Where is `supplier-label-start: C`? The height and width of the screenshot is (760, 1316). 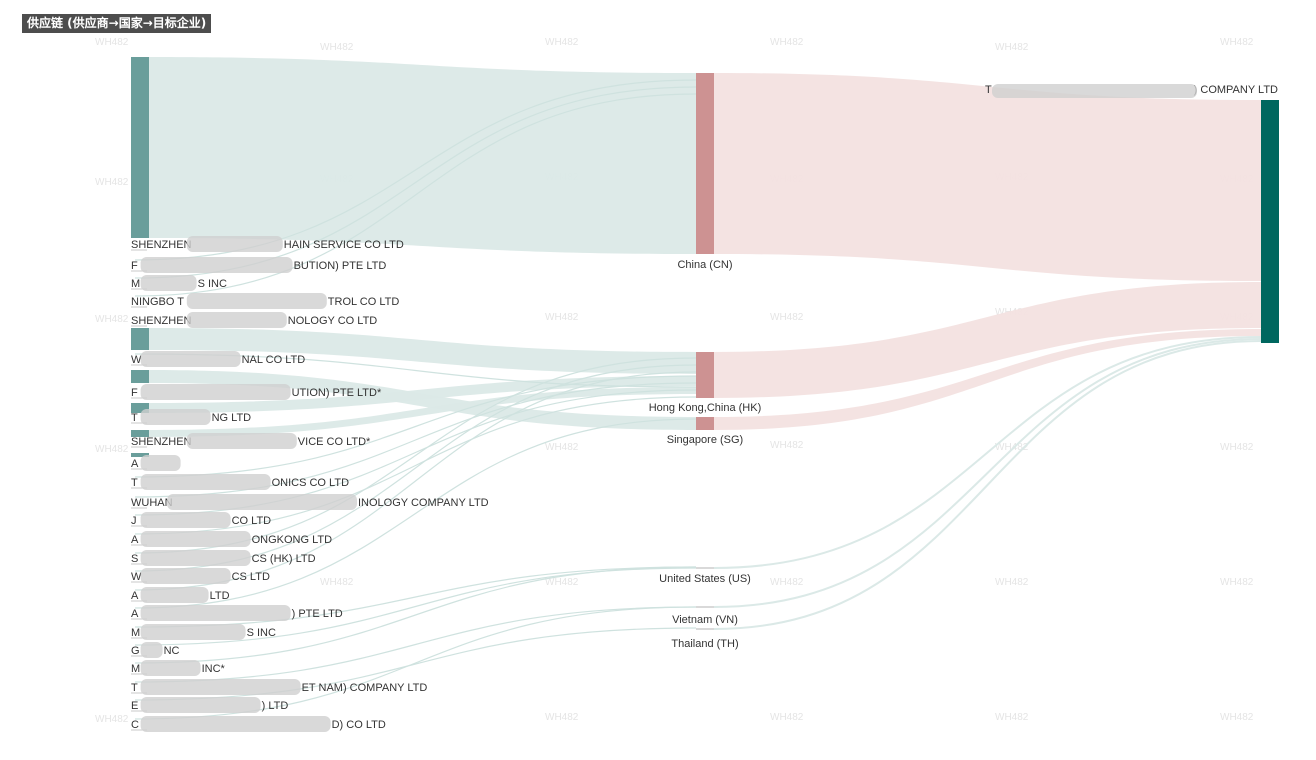 supplier-label-start: C is located at coordinates (135, 725).